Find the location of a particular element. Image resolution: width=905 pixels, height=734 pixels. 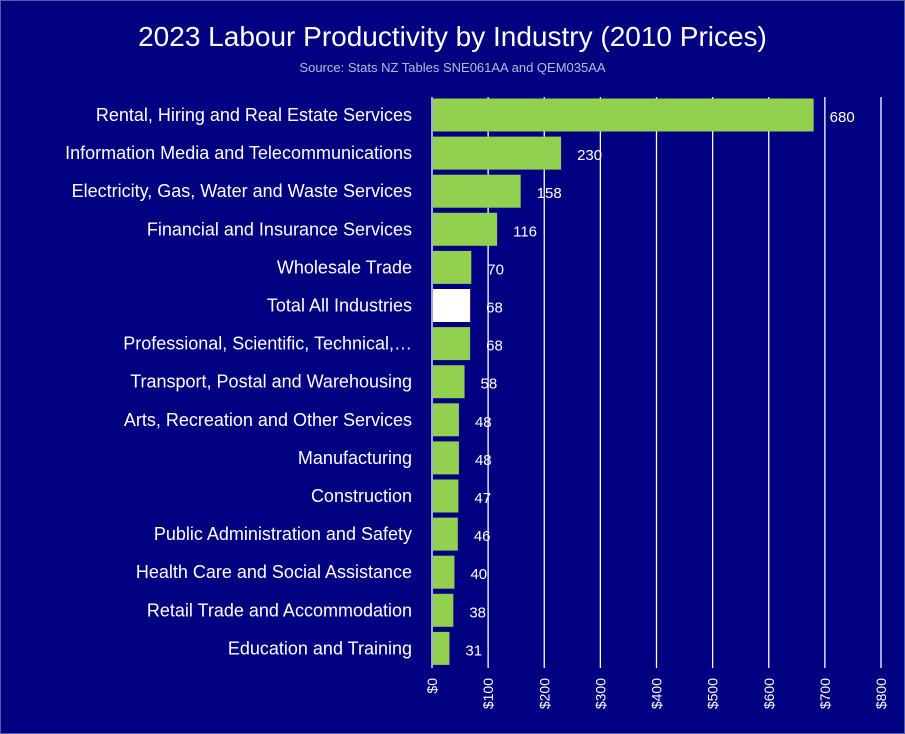

category-label: Rental, Hiring and Real Estate Services is located at coordinates (254, 115).